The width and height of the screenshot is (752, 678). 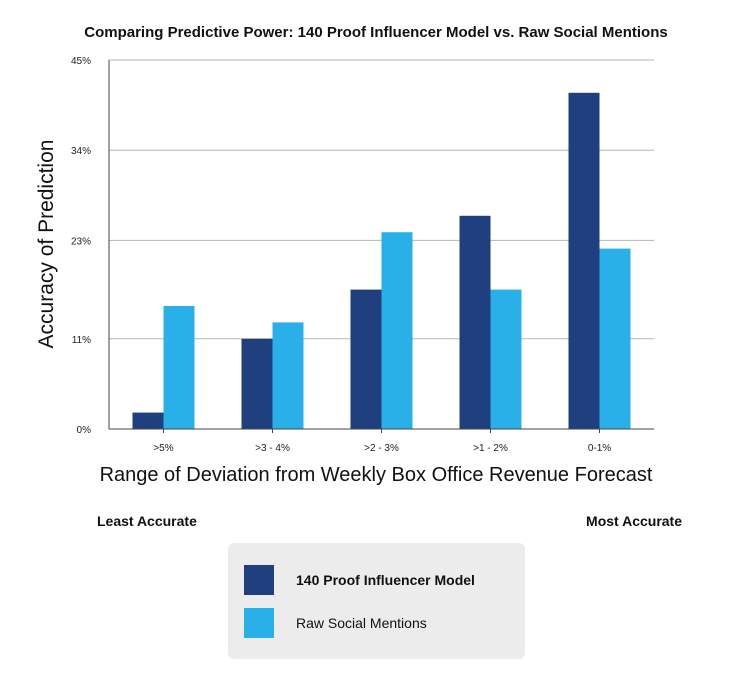 I want to click on legend-swatch-raw-social-mentions, so click(x=259, y=623).